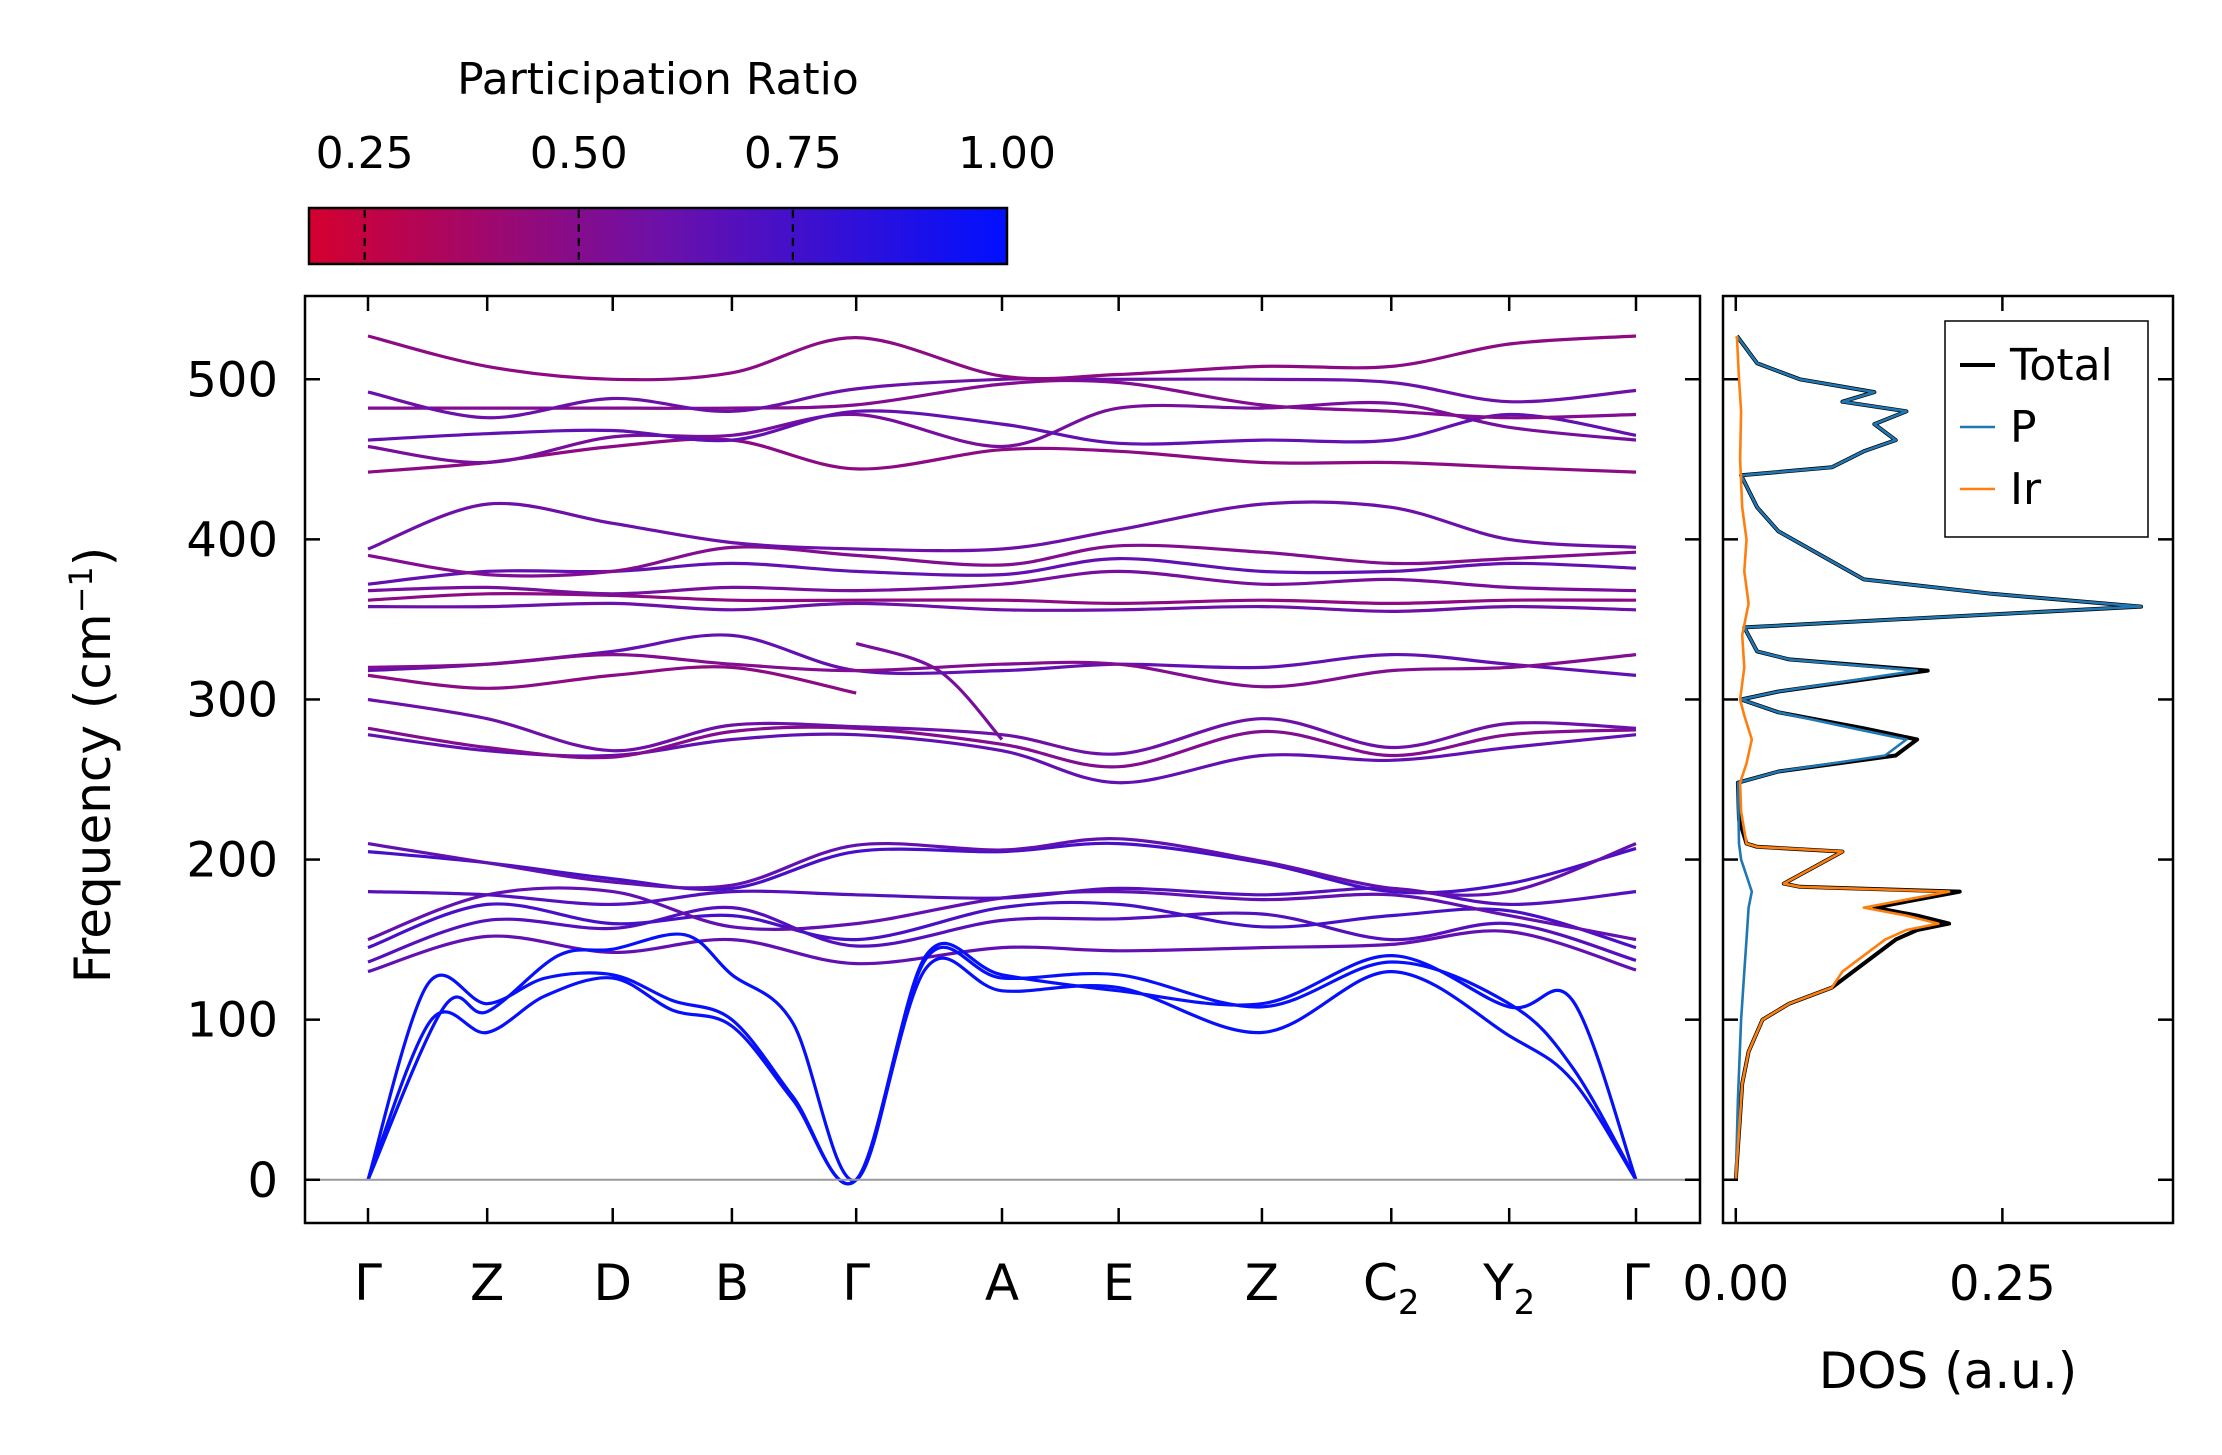 The height and width of the screenshot is (1455, 2222). What do you see at coordinates (2026, 489) in the screenshot?
I see `legend-label-ir: Ir` at bounding box center [2026, 489].